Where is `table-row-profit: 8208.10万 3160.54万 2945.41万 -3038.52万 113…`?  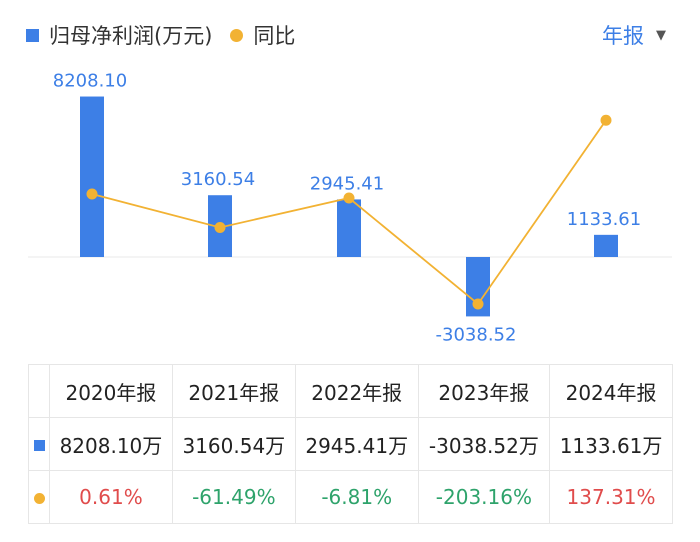 table-row-profit: 8208.10万 3160.54万 2945.41万 -3038.52万 113… is located at coordinates (350, 444).